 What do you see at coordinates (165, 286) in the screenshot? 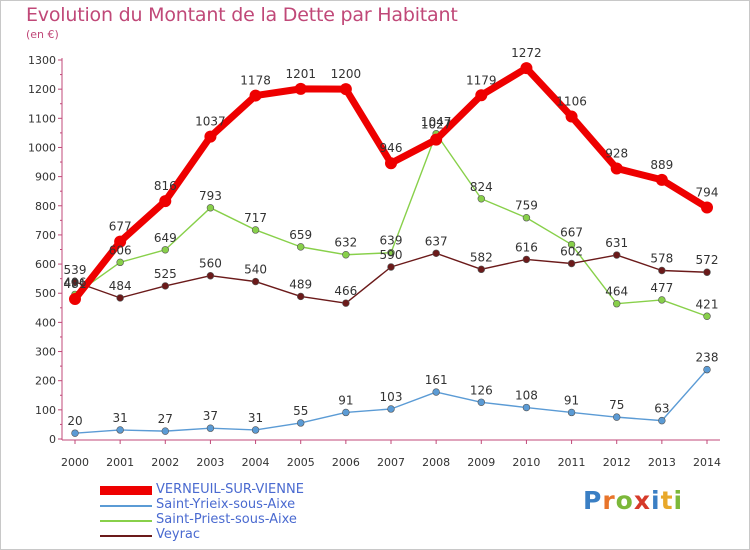
I see `point-veyrac-2002` at bounding box center [165, 286].